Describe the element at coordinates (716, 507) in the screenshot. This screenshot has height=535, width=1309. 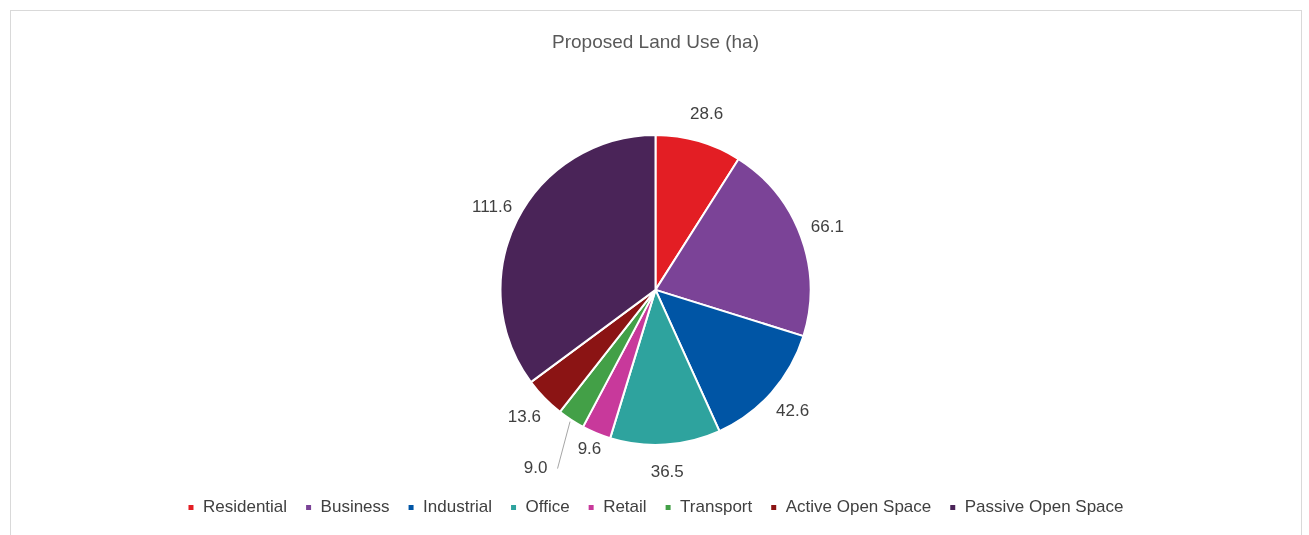
I see `legend-label: Transport` at that location.